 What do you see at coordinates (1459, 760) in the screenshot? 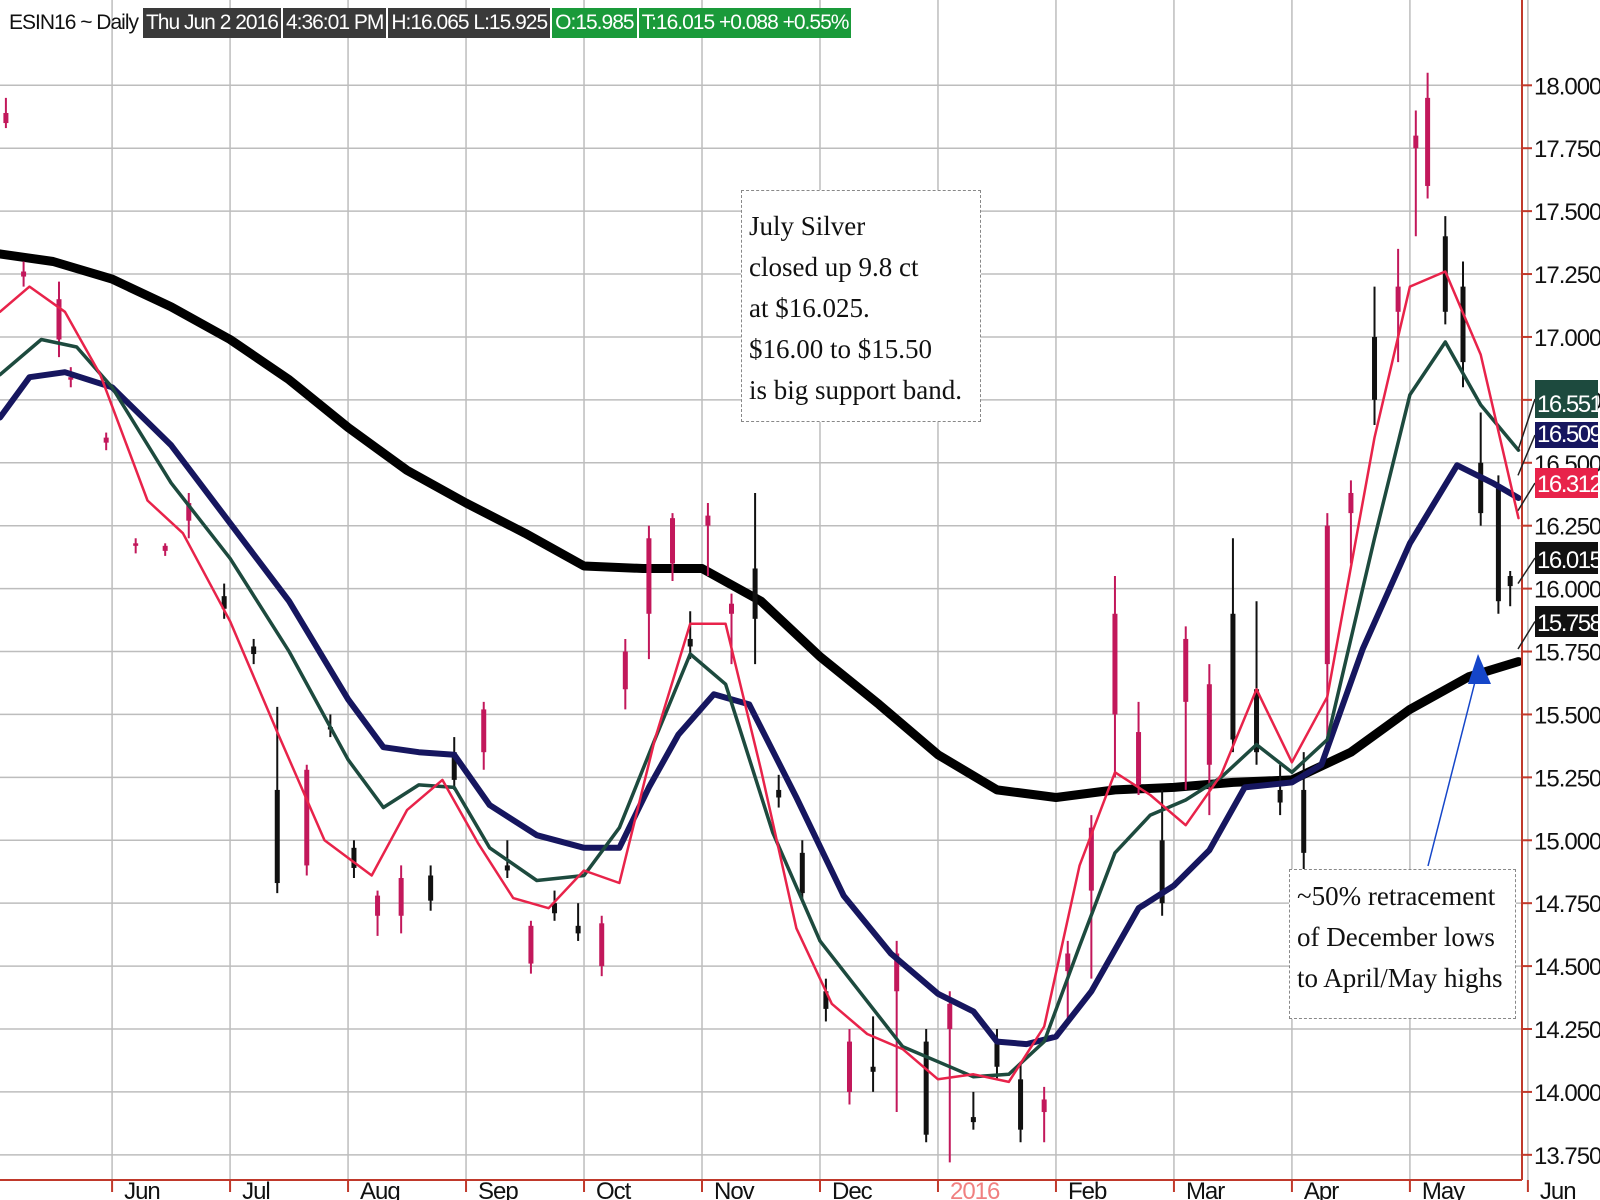
I see `annotation-arrow` at bounding box center [1459, 760].